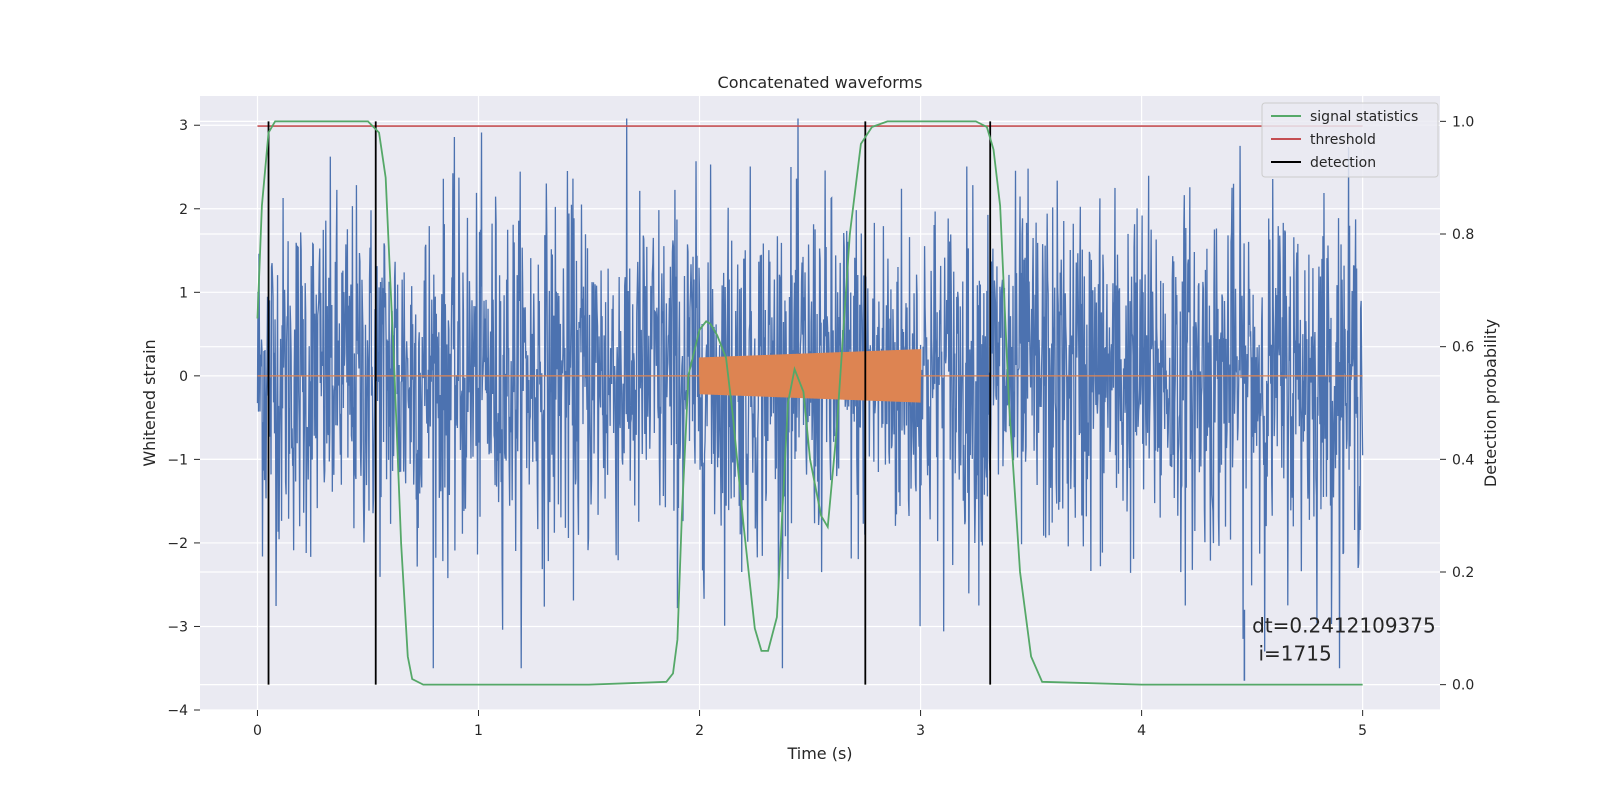 The image size is (1600, 800). Describe the element at coordinates (149, 402) in the screenshot. I see `y-axis-label: Whitened strain` at that location.